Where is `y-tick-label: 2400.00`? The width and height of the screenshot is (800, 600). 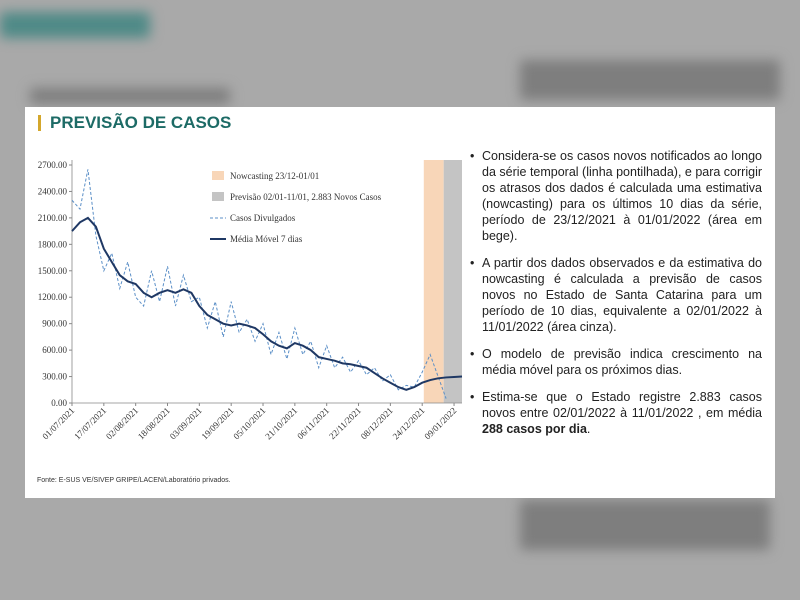 y-tick-label: 2400.00 is located at coordinates (53, 191).